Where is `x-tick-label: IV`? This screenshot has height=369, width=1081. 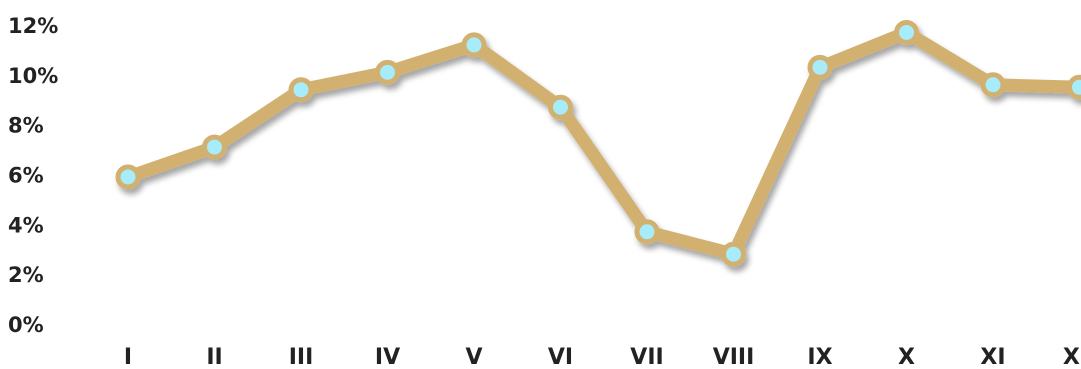 x-tick-label: IV is located at coordinates (387, 357).